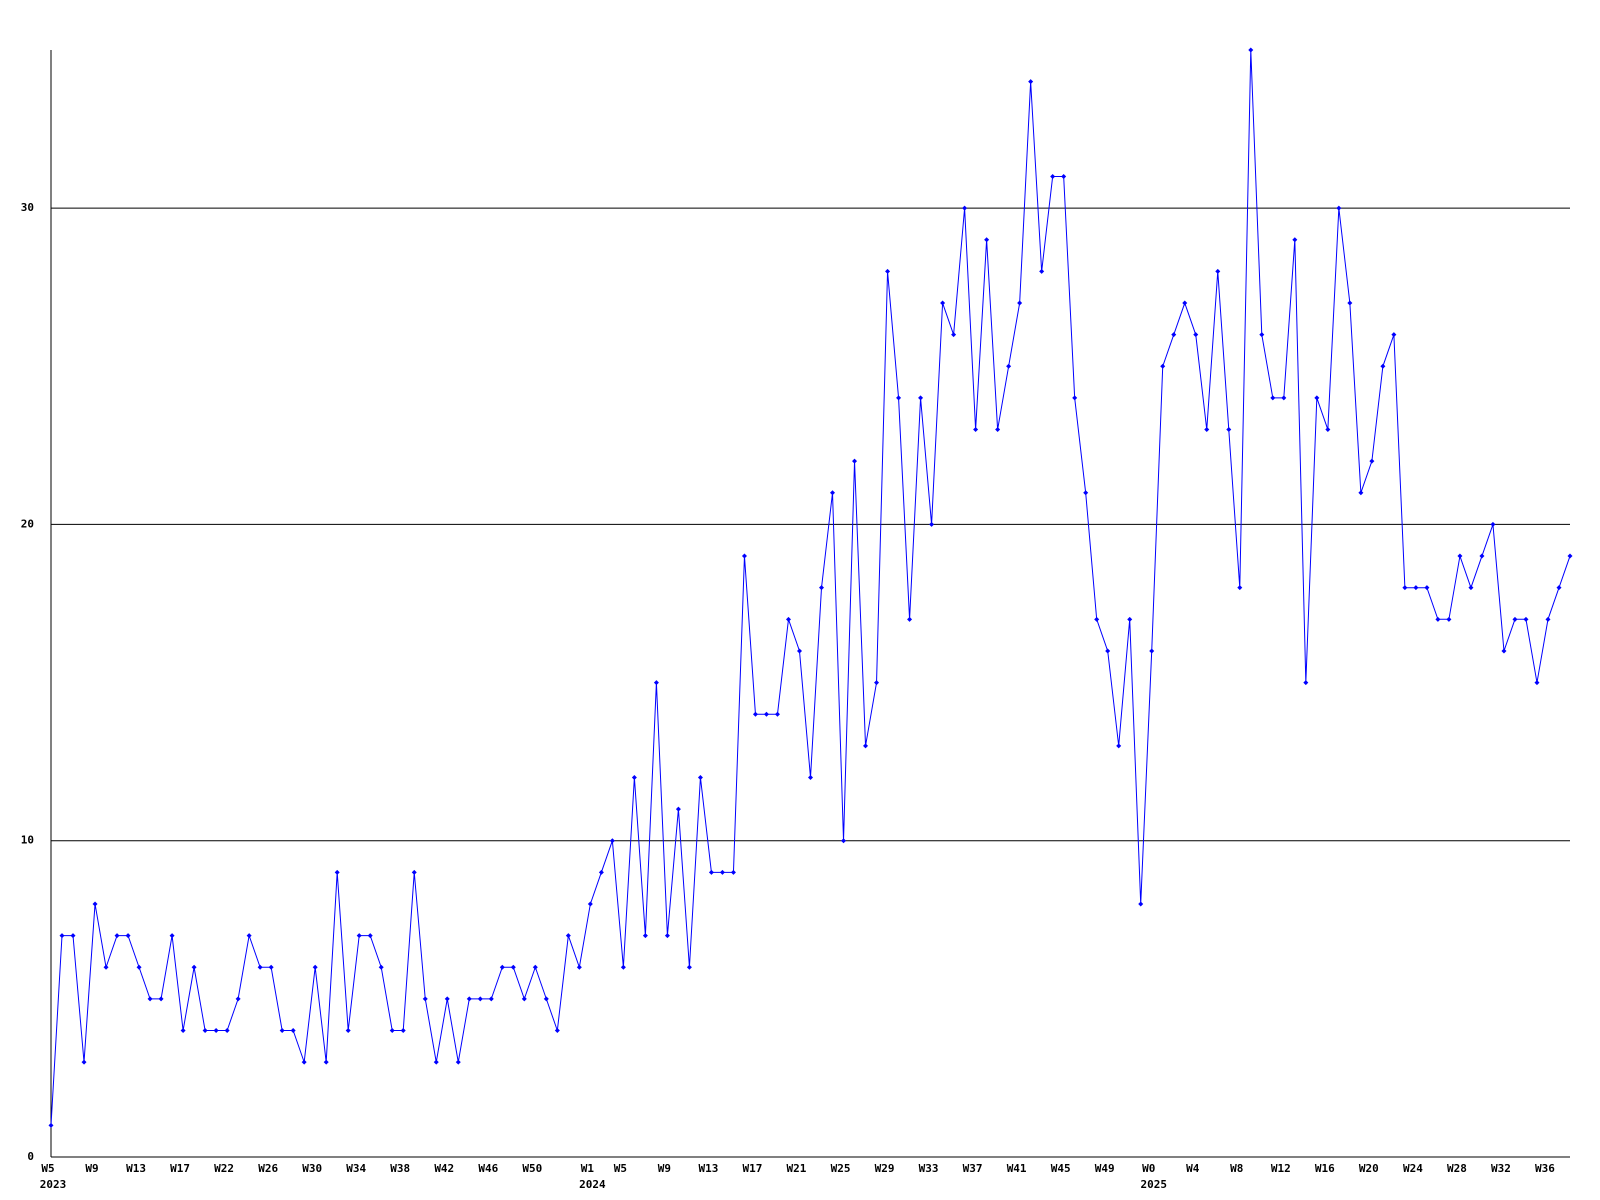 The height and width of the screenshot is (1200, 1600). Describe the element at coordinates (1545, 1168) in the screenshot. I see `x-tick-label: W36` at that location.